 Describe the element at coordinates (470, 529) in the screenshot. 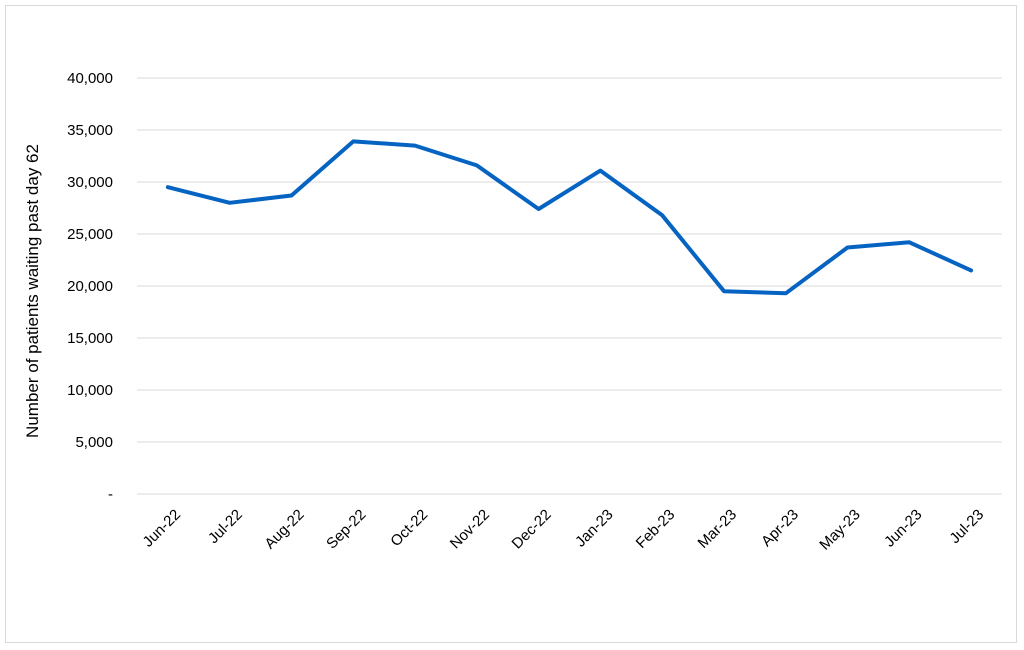

I see `x-tick-label: Nov-22` at that location.